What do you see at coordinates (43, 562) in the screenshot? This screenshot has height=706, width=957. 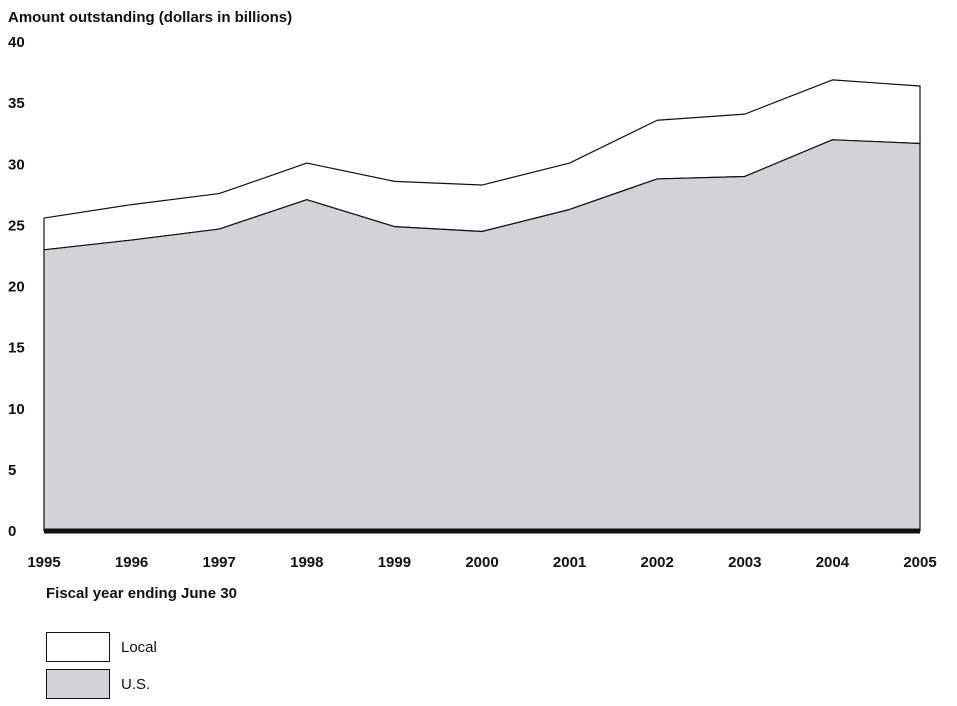 I see `x-tick-label: 1995` at bounding box center [43, 562].